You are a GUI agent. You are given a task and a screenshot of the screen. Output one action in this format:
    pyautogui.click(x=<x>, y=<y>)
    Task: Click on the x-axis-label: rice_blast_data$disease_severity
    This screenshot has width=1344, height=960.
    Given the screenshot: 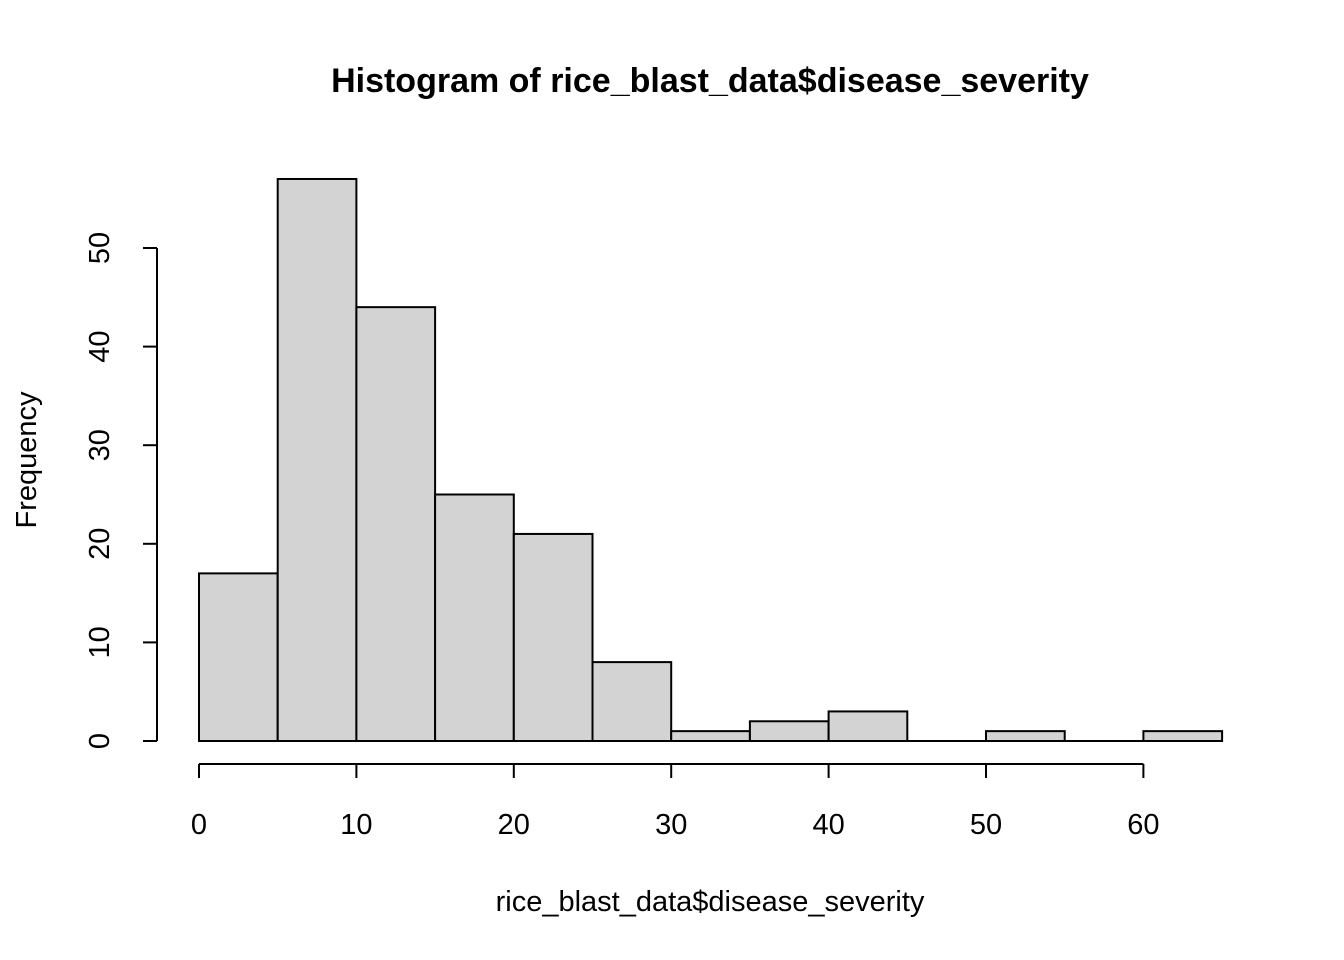 What is the action you would take?
    pyautogui.click(x=710, y=902)
    